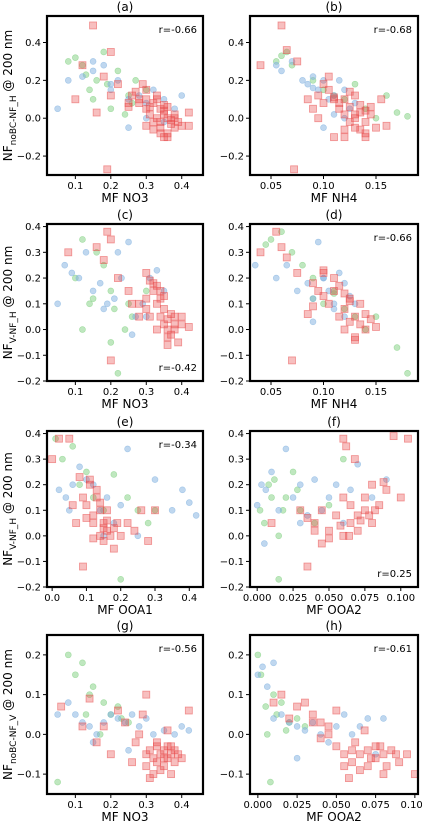 This screenshot has height=821, width=422. Describe the element at coordinates (33, 695) in the screenshot. I see `y-tick-label: 0.1` at that location.